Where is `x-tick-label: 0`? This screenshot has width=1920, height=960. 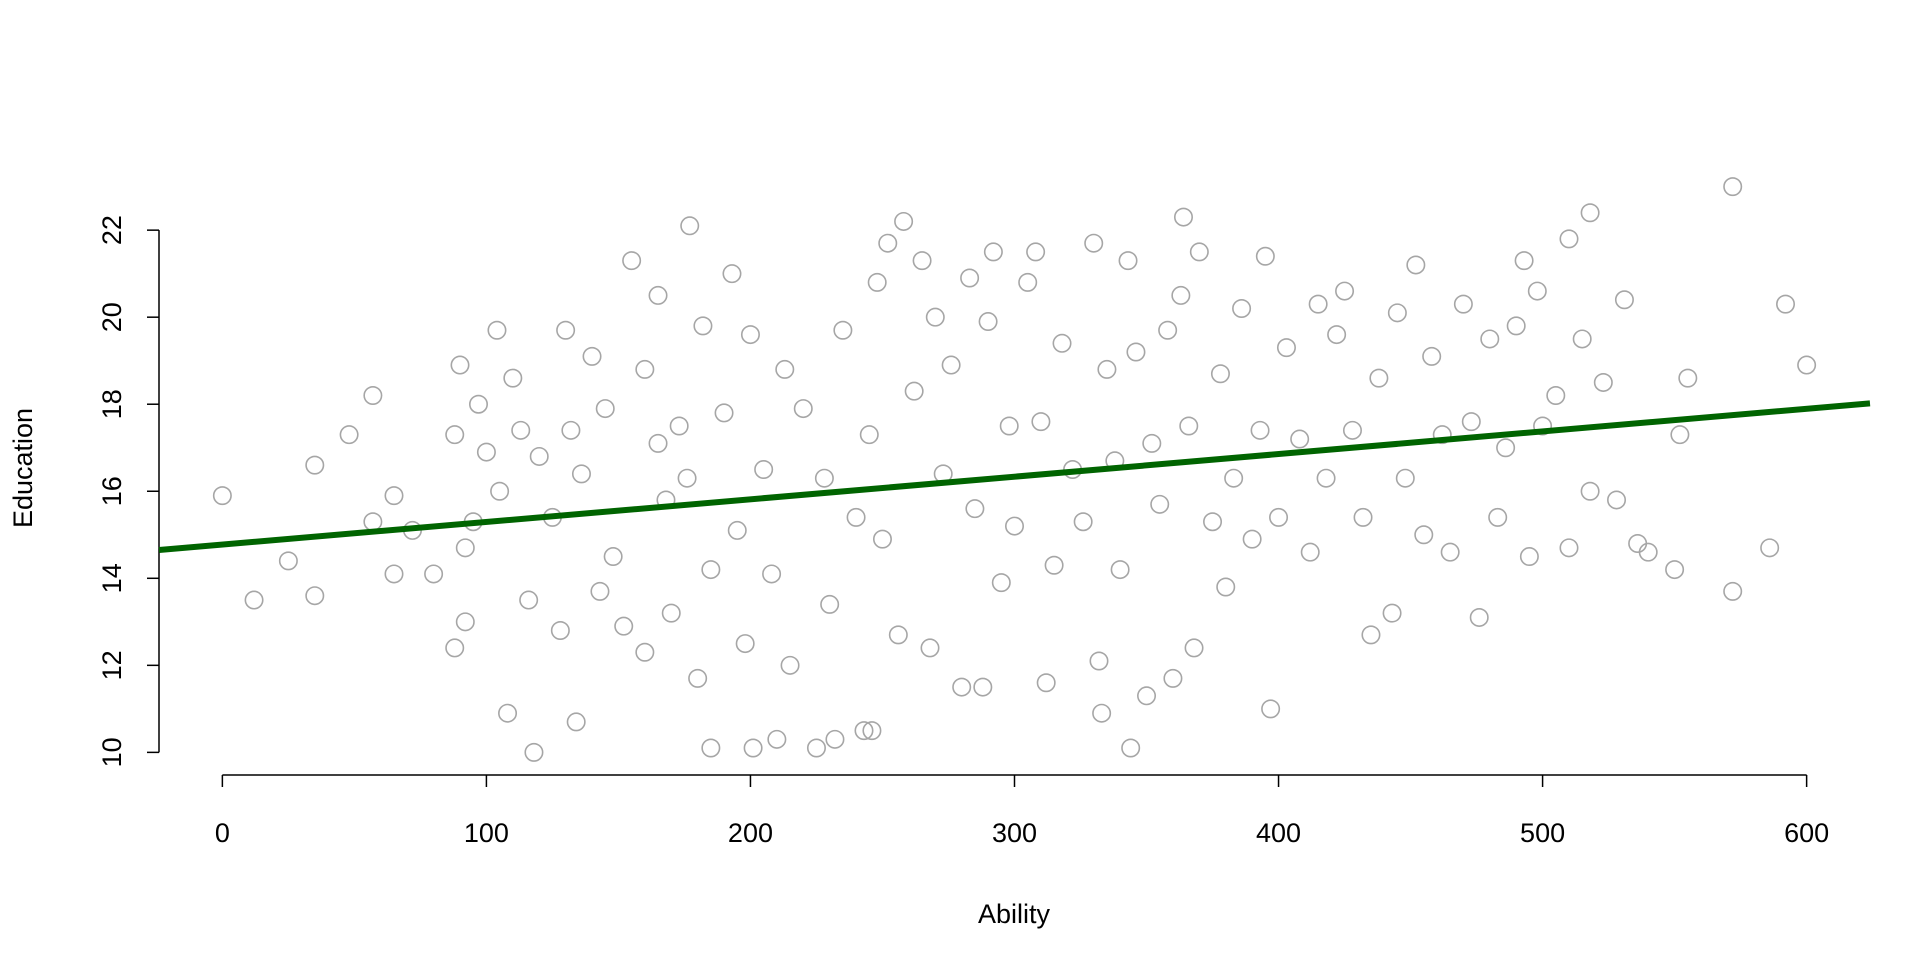 x-tick-label: 0 is located at coordinates (222, 833).